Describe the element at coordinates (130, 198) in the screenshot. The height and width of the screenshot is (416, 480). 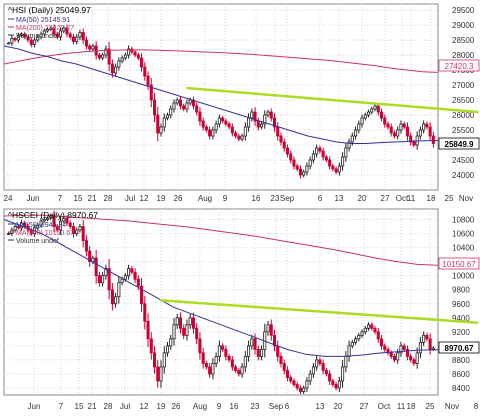
I see `x-tick-label: Jul` at that location.